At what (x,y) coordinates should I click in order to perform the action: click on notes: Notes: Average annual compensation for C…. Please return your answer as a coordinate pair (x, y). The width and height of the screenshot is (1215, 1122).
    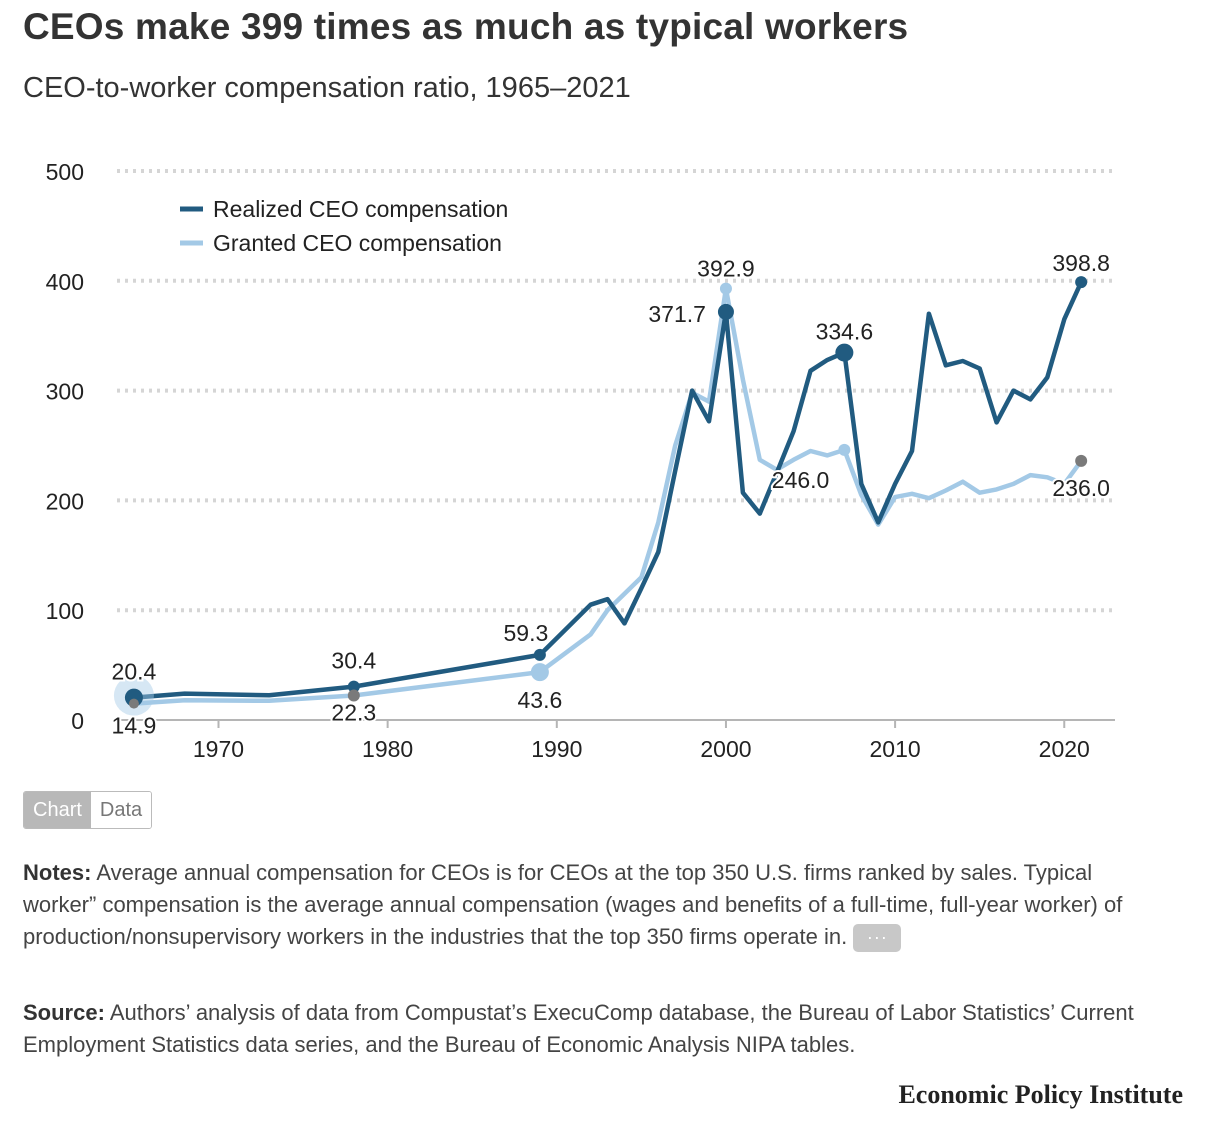
    Looking at the image, I should click on (588, 905).